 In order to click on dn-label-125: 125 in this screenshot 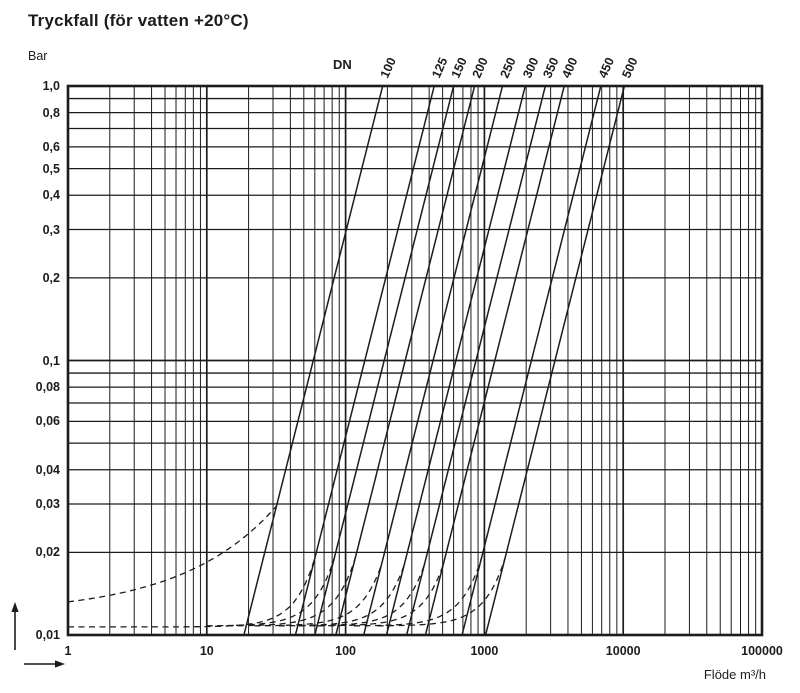, I will do `click(439, 67)`.